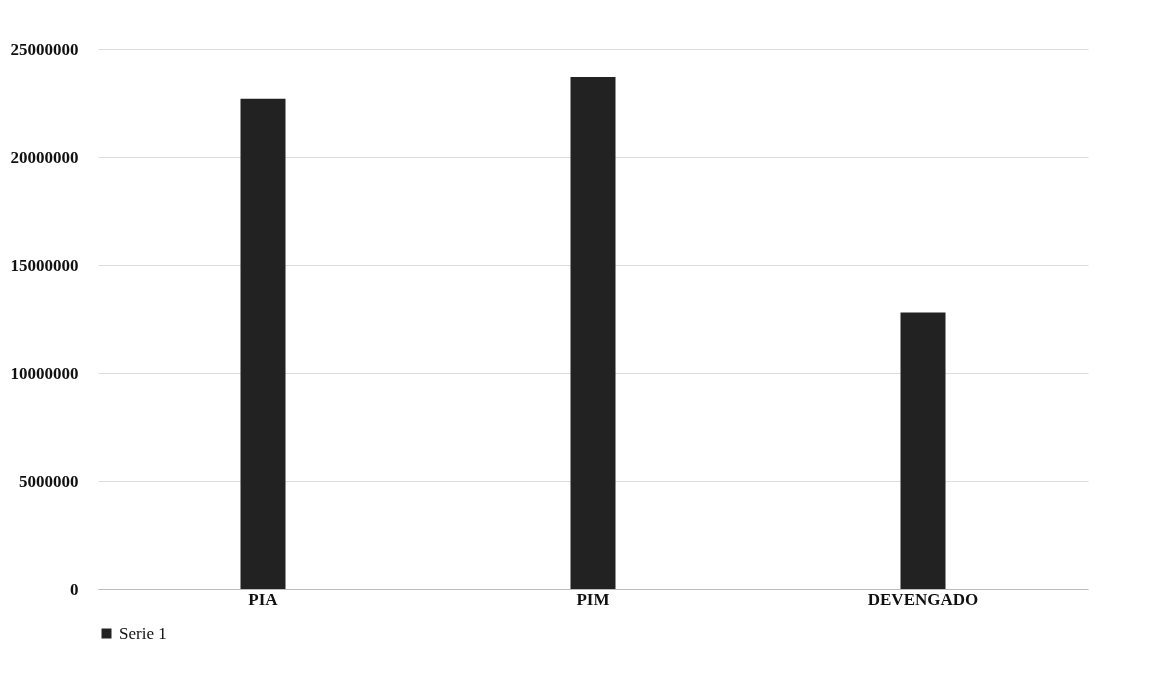  Describe the element at coordinates (593, 599) in the screenshot. I see `x-tick-label: PIM` at that location.